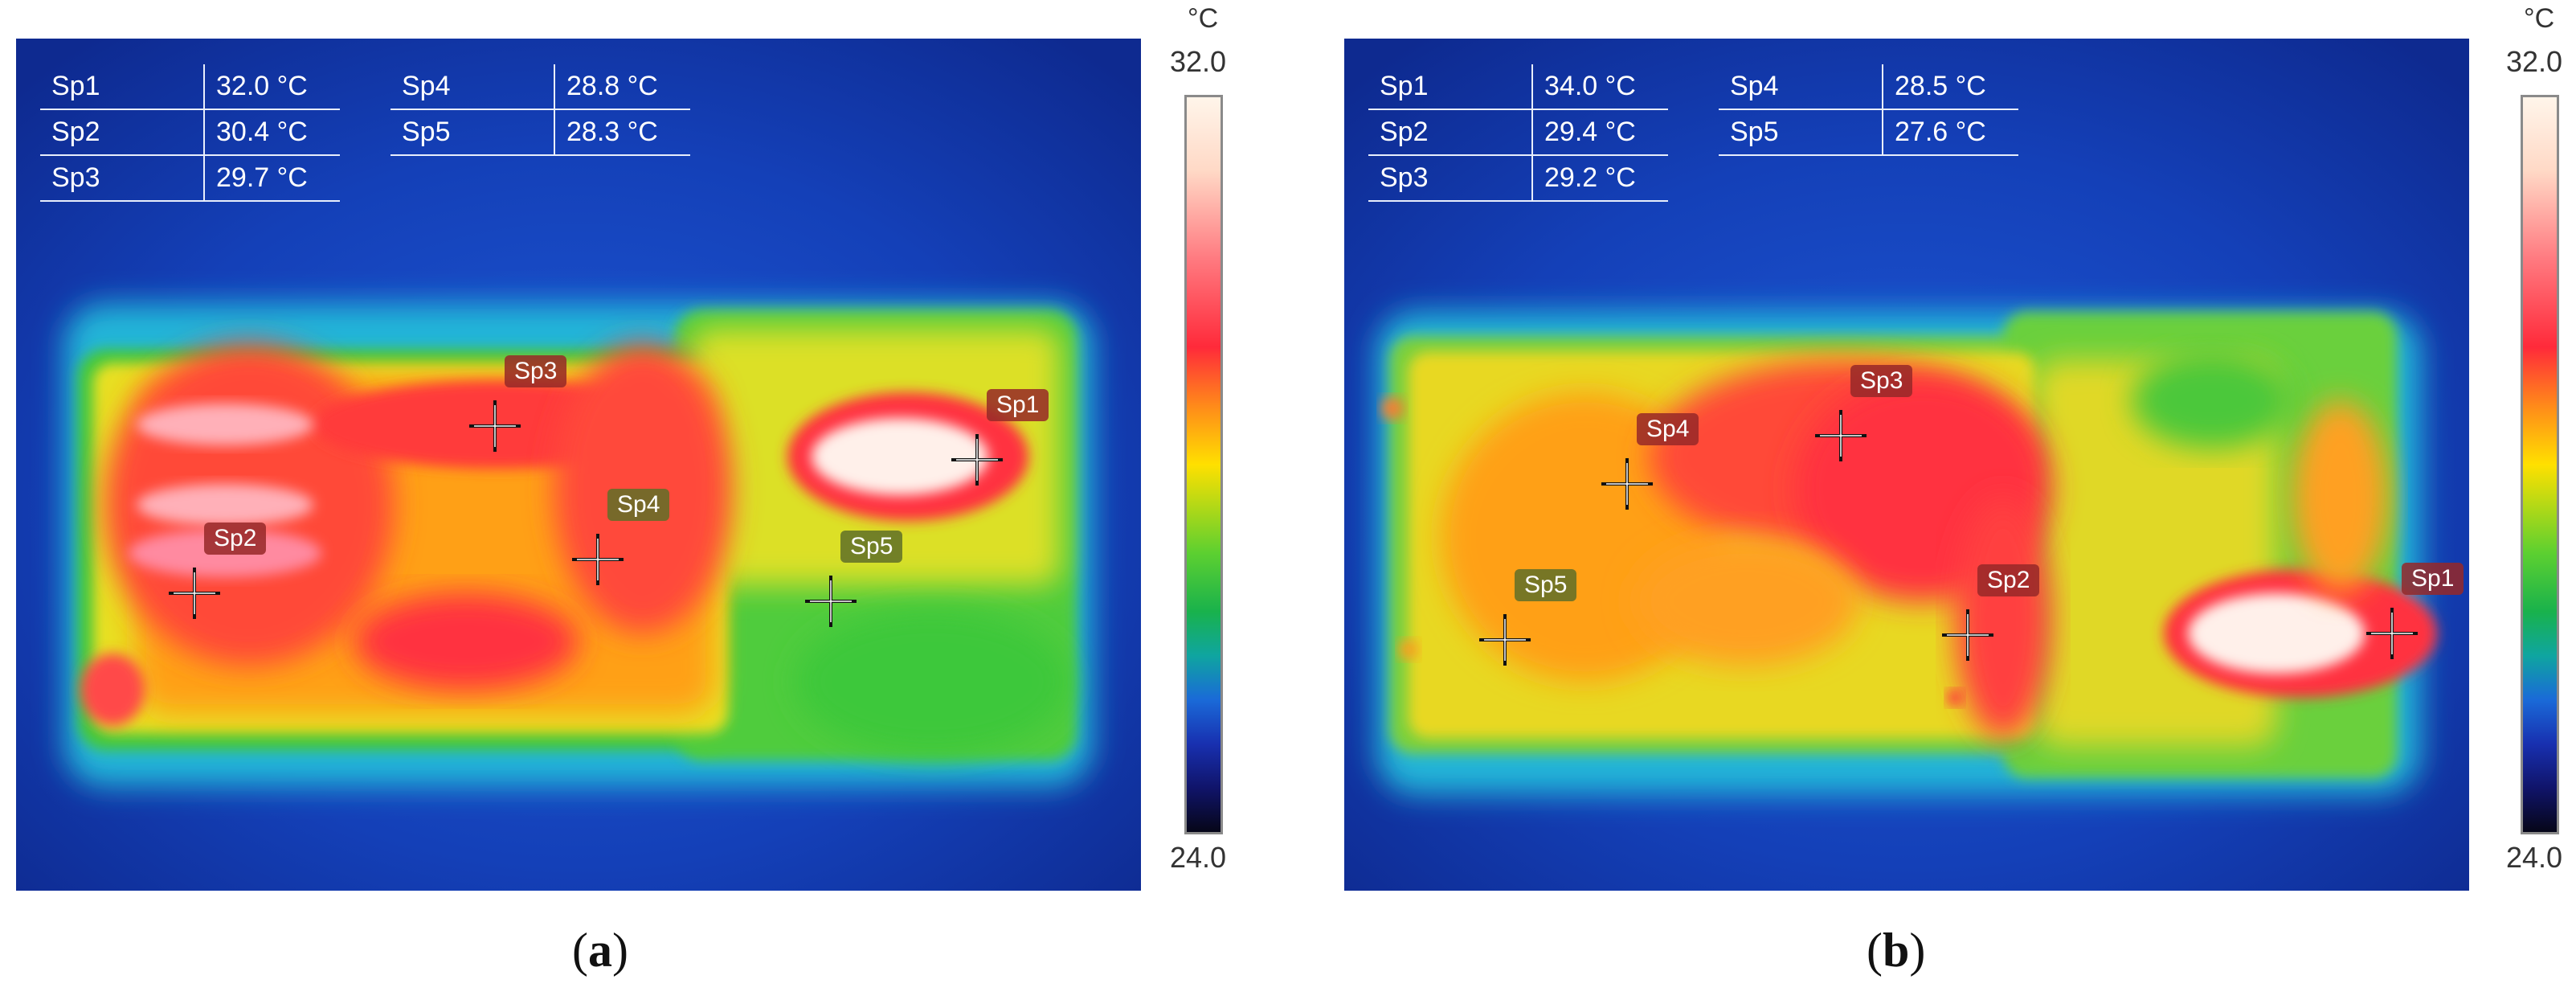  Describe the element at coordinates (1951, 132) in the screenshot. I see `spot-value: 27.6 °C` at that location.